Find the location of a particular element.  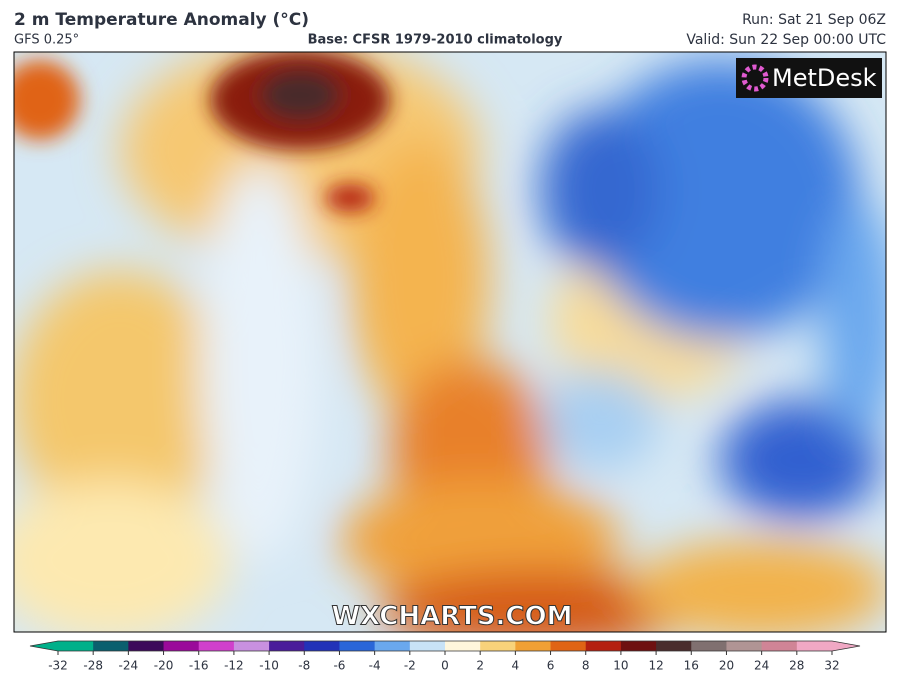

colorbar-tick-label: 6 is located at coordinates (551, 666).